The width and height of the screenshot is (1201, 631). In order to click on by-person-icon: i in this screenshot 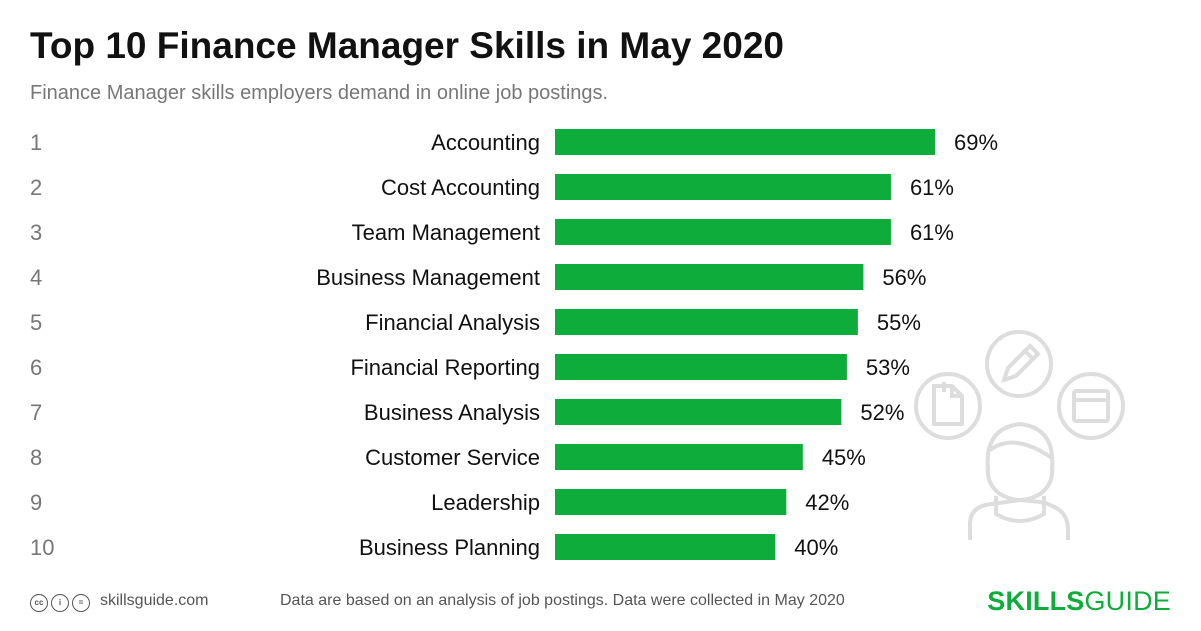, I will do `click(60, 603)`.